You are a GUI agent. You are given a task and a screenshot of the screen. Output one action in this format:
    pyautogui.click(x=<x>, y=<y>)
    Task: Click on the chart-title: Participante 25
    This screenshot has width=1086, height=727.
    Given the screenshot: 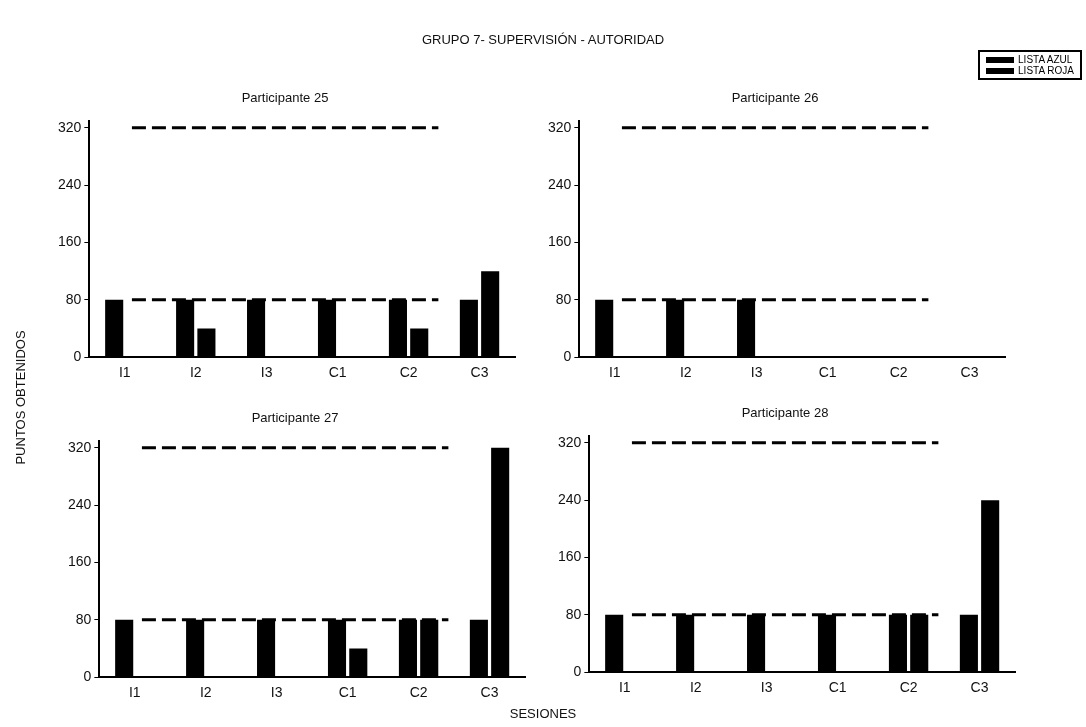 What is the action you would take?
    pyautogui.click(x=285, y=98)
    